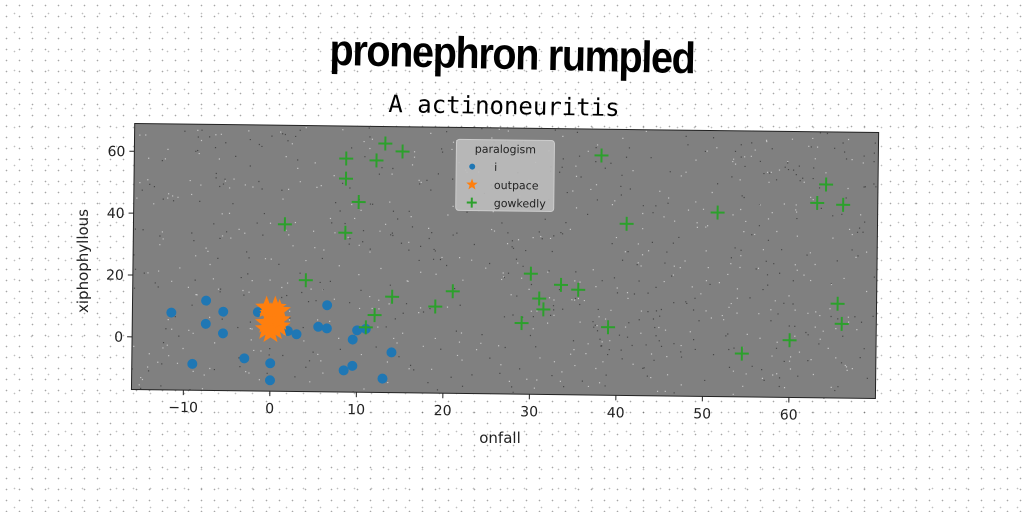 The image size is (1024, 512). Describe the element at coordinates (616, 413) in the screenshot. I see `x-tick-label: 40` at that location.